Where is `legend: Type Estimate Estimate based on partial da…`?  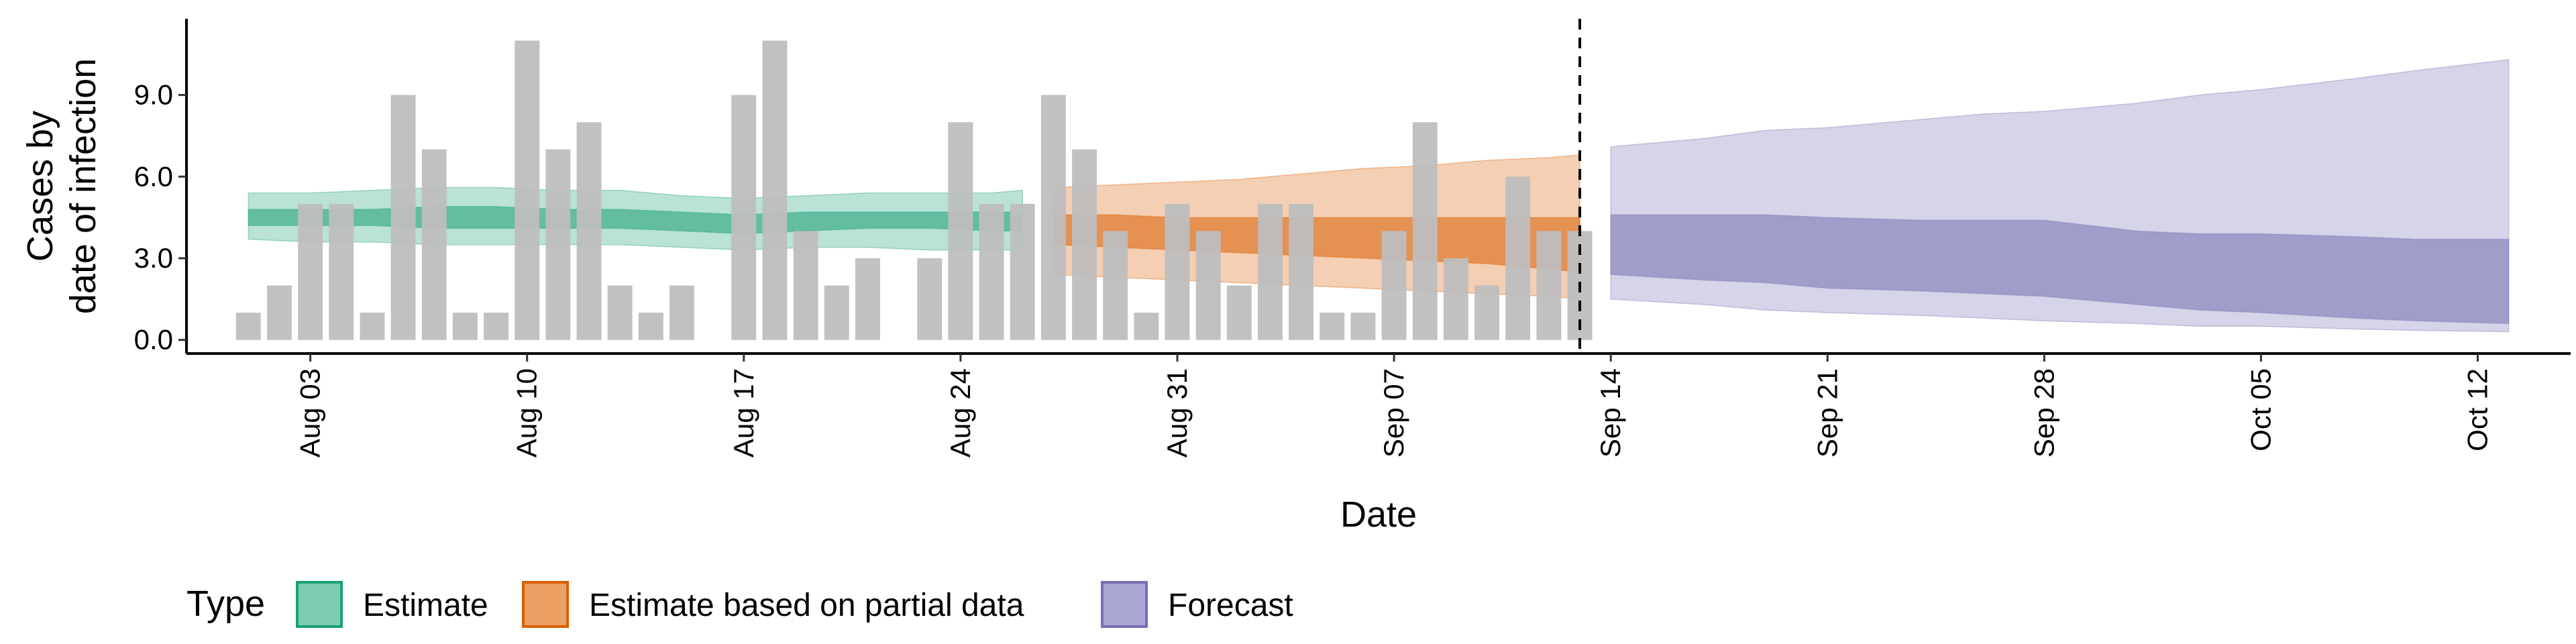
legend: Type Estimate Estimate based on partial da… is located at coordinates (739, 604).